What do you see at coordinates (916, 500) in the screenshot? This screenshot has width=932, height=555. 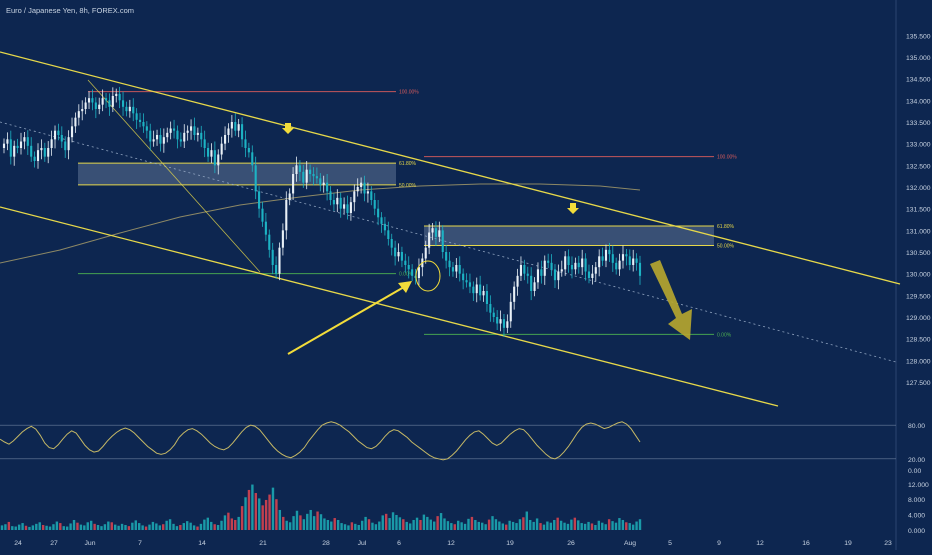 I see `volume-tick-label: 8.000` at bounding box center [916, 500].